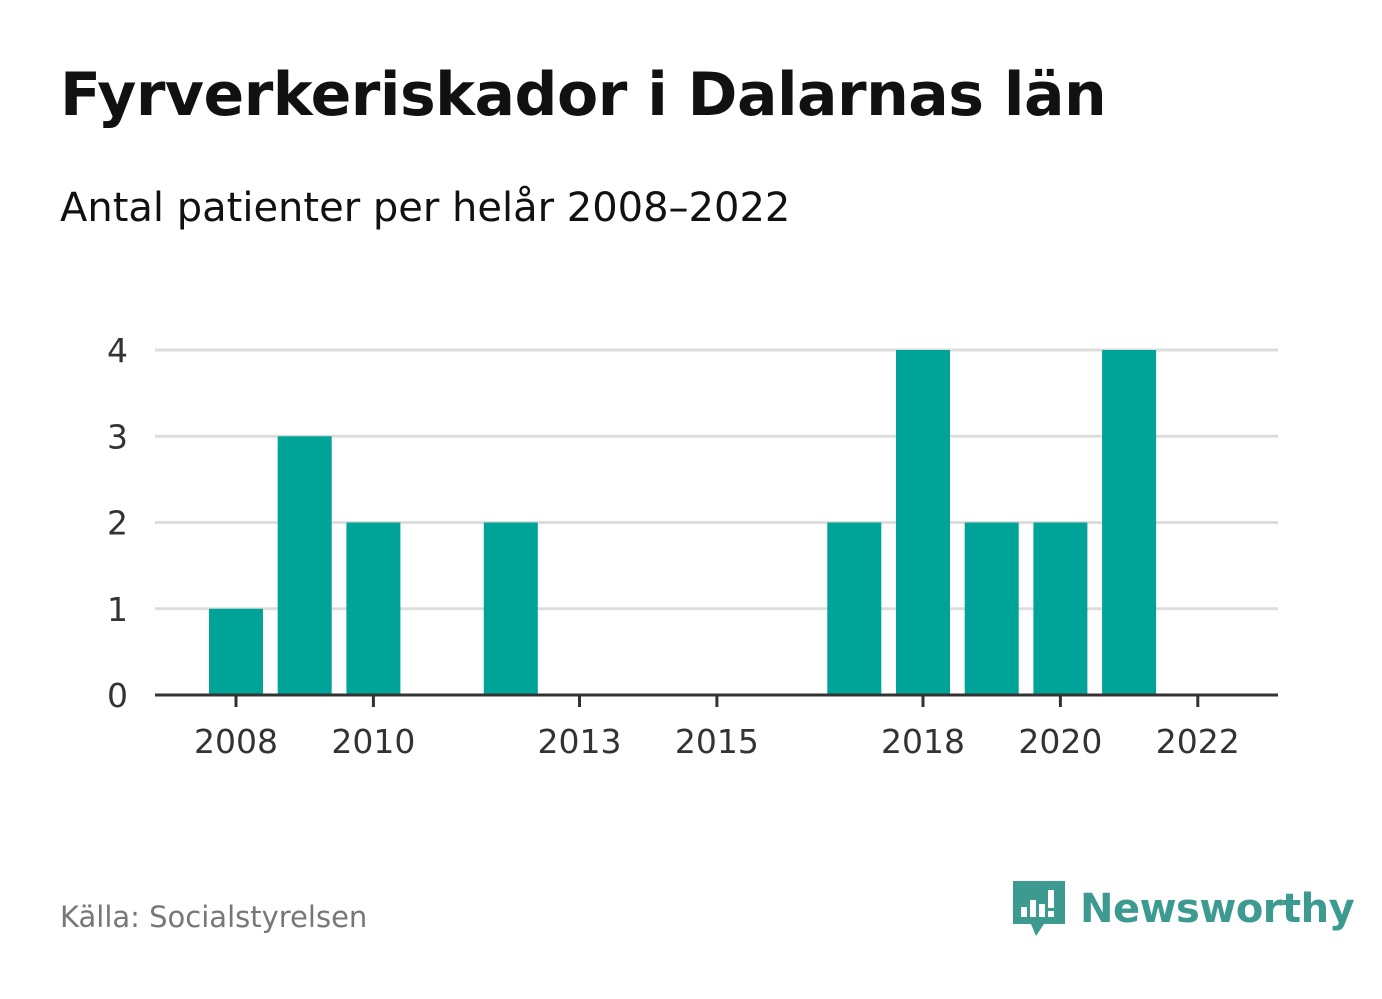 The width and height of the screenshot is (1382, 999). I want to click on y-tick-label: 1, so click(117, 609).